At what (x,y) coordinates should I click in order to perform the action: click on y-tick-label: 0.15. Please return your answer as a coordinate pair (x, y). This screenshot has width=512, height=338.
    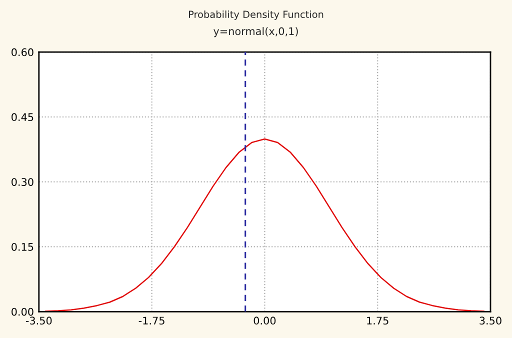
    Looking at the image, I should click on (23, 246).